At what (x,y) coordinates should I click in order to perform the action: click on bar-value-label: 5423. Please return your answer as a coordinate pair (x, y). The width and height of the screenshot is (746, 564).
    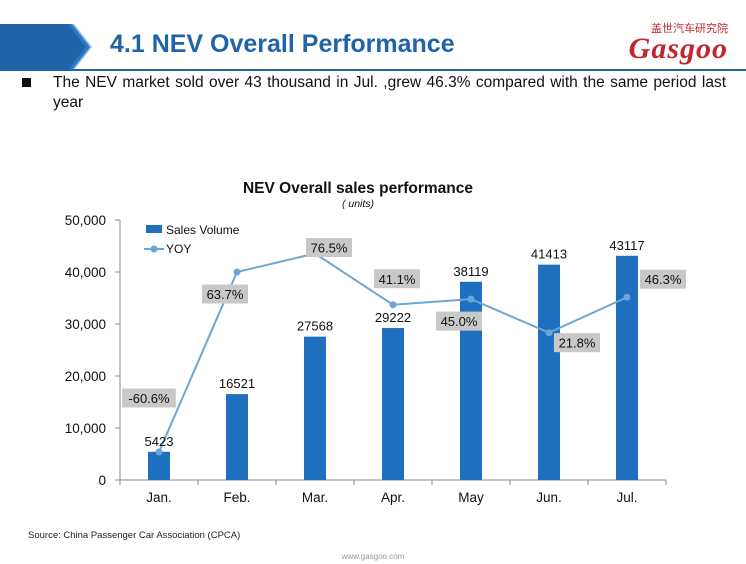
    Looking at the image, I should click on (159, 441).